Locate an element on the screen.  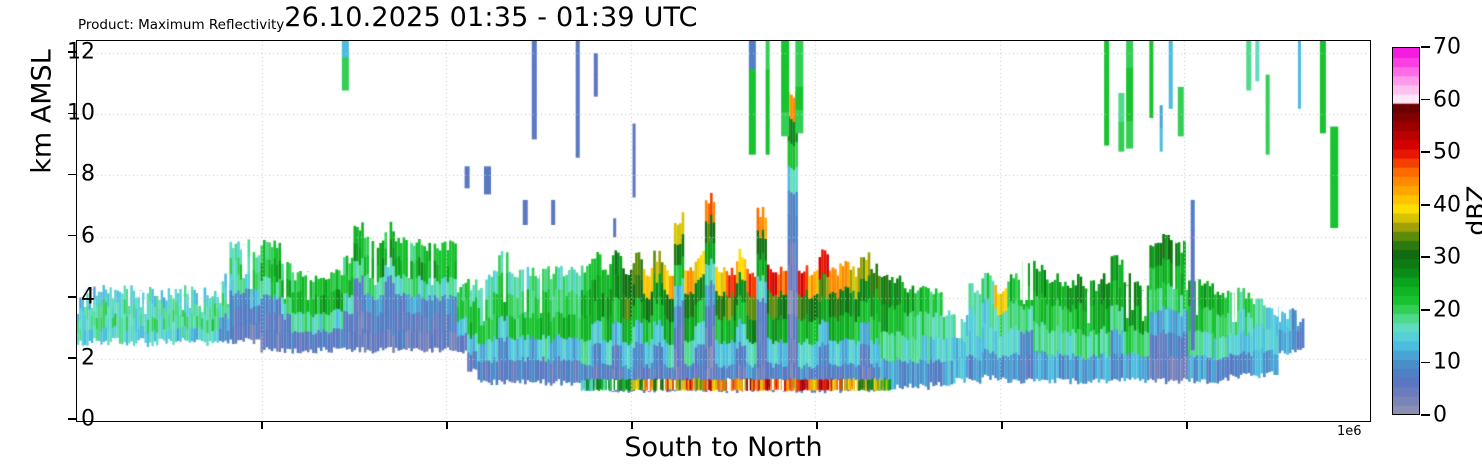
colorbar-tick-label: 50 is located at coordinates (1447, 152).